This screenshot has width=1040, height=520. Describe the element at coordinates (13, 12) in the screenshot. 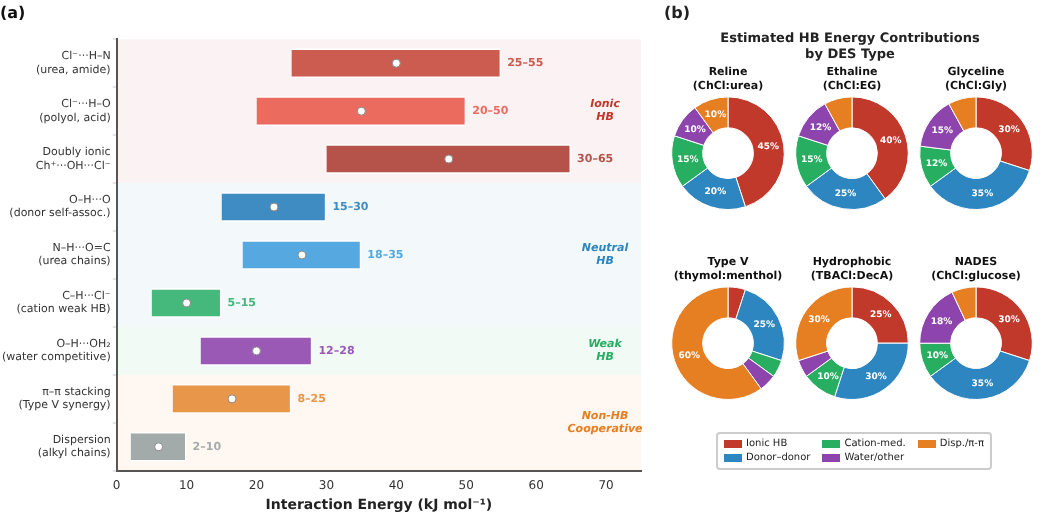

I see `chart-title: (a)` at that location.